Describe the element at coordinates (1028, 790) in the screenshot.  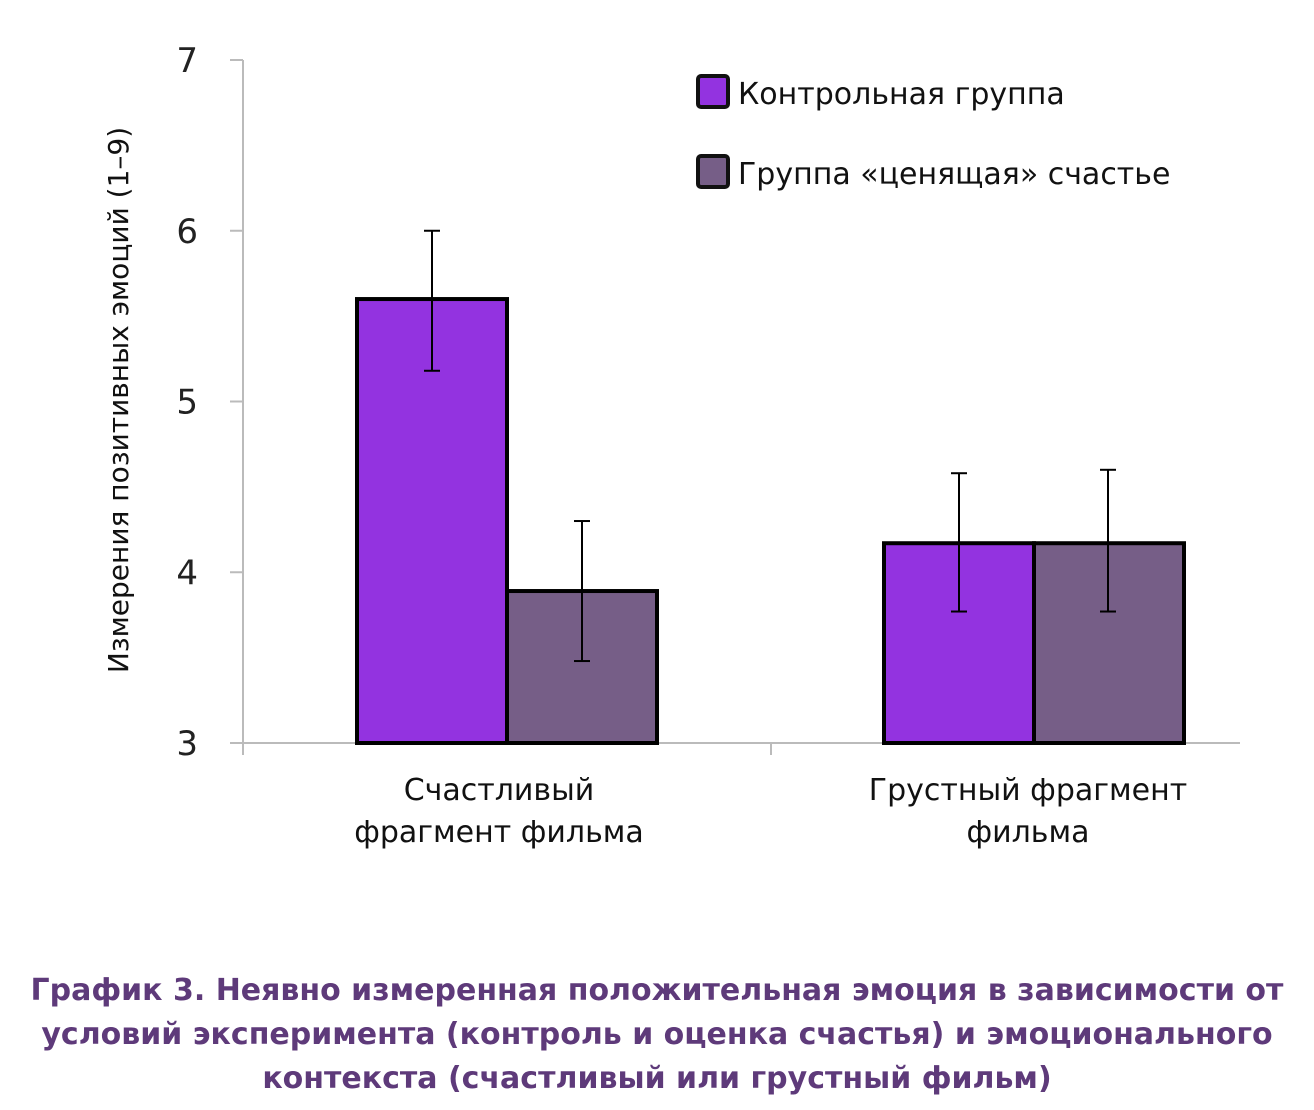
I see `x-tick-label: Грустный фрагмент` at that location.